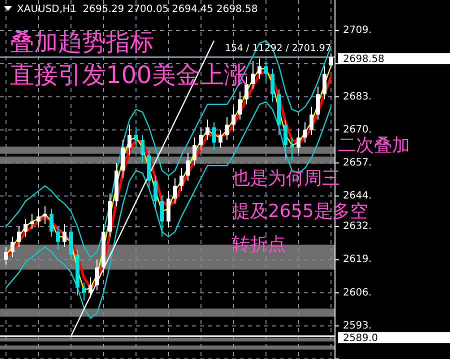 The image size is (450, 359). I want to click on y-tick-label: 2632., so click(357, 226).